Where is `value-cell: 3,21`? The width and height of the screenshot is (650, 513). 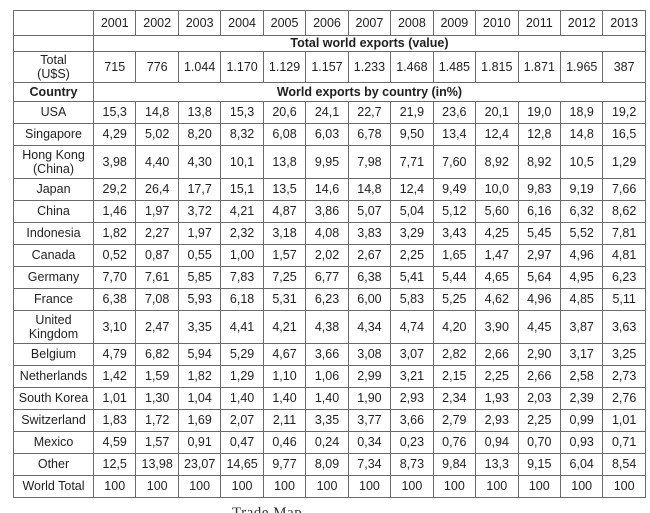 value-cell: 3,21 is located at coordinates (412, 376).